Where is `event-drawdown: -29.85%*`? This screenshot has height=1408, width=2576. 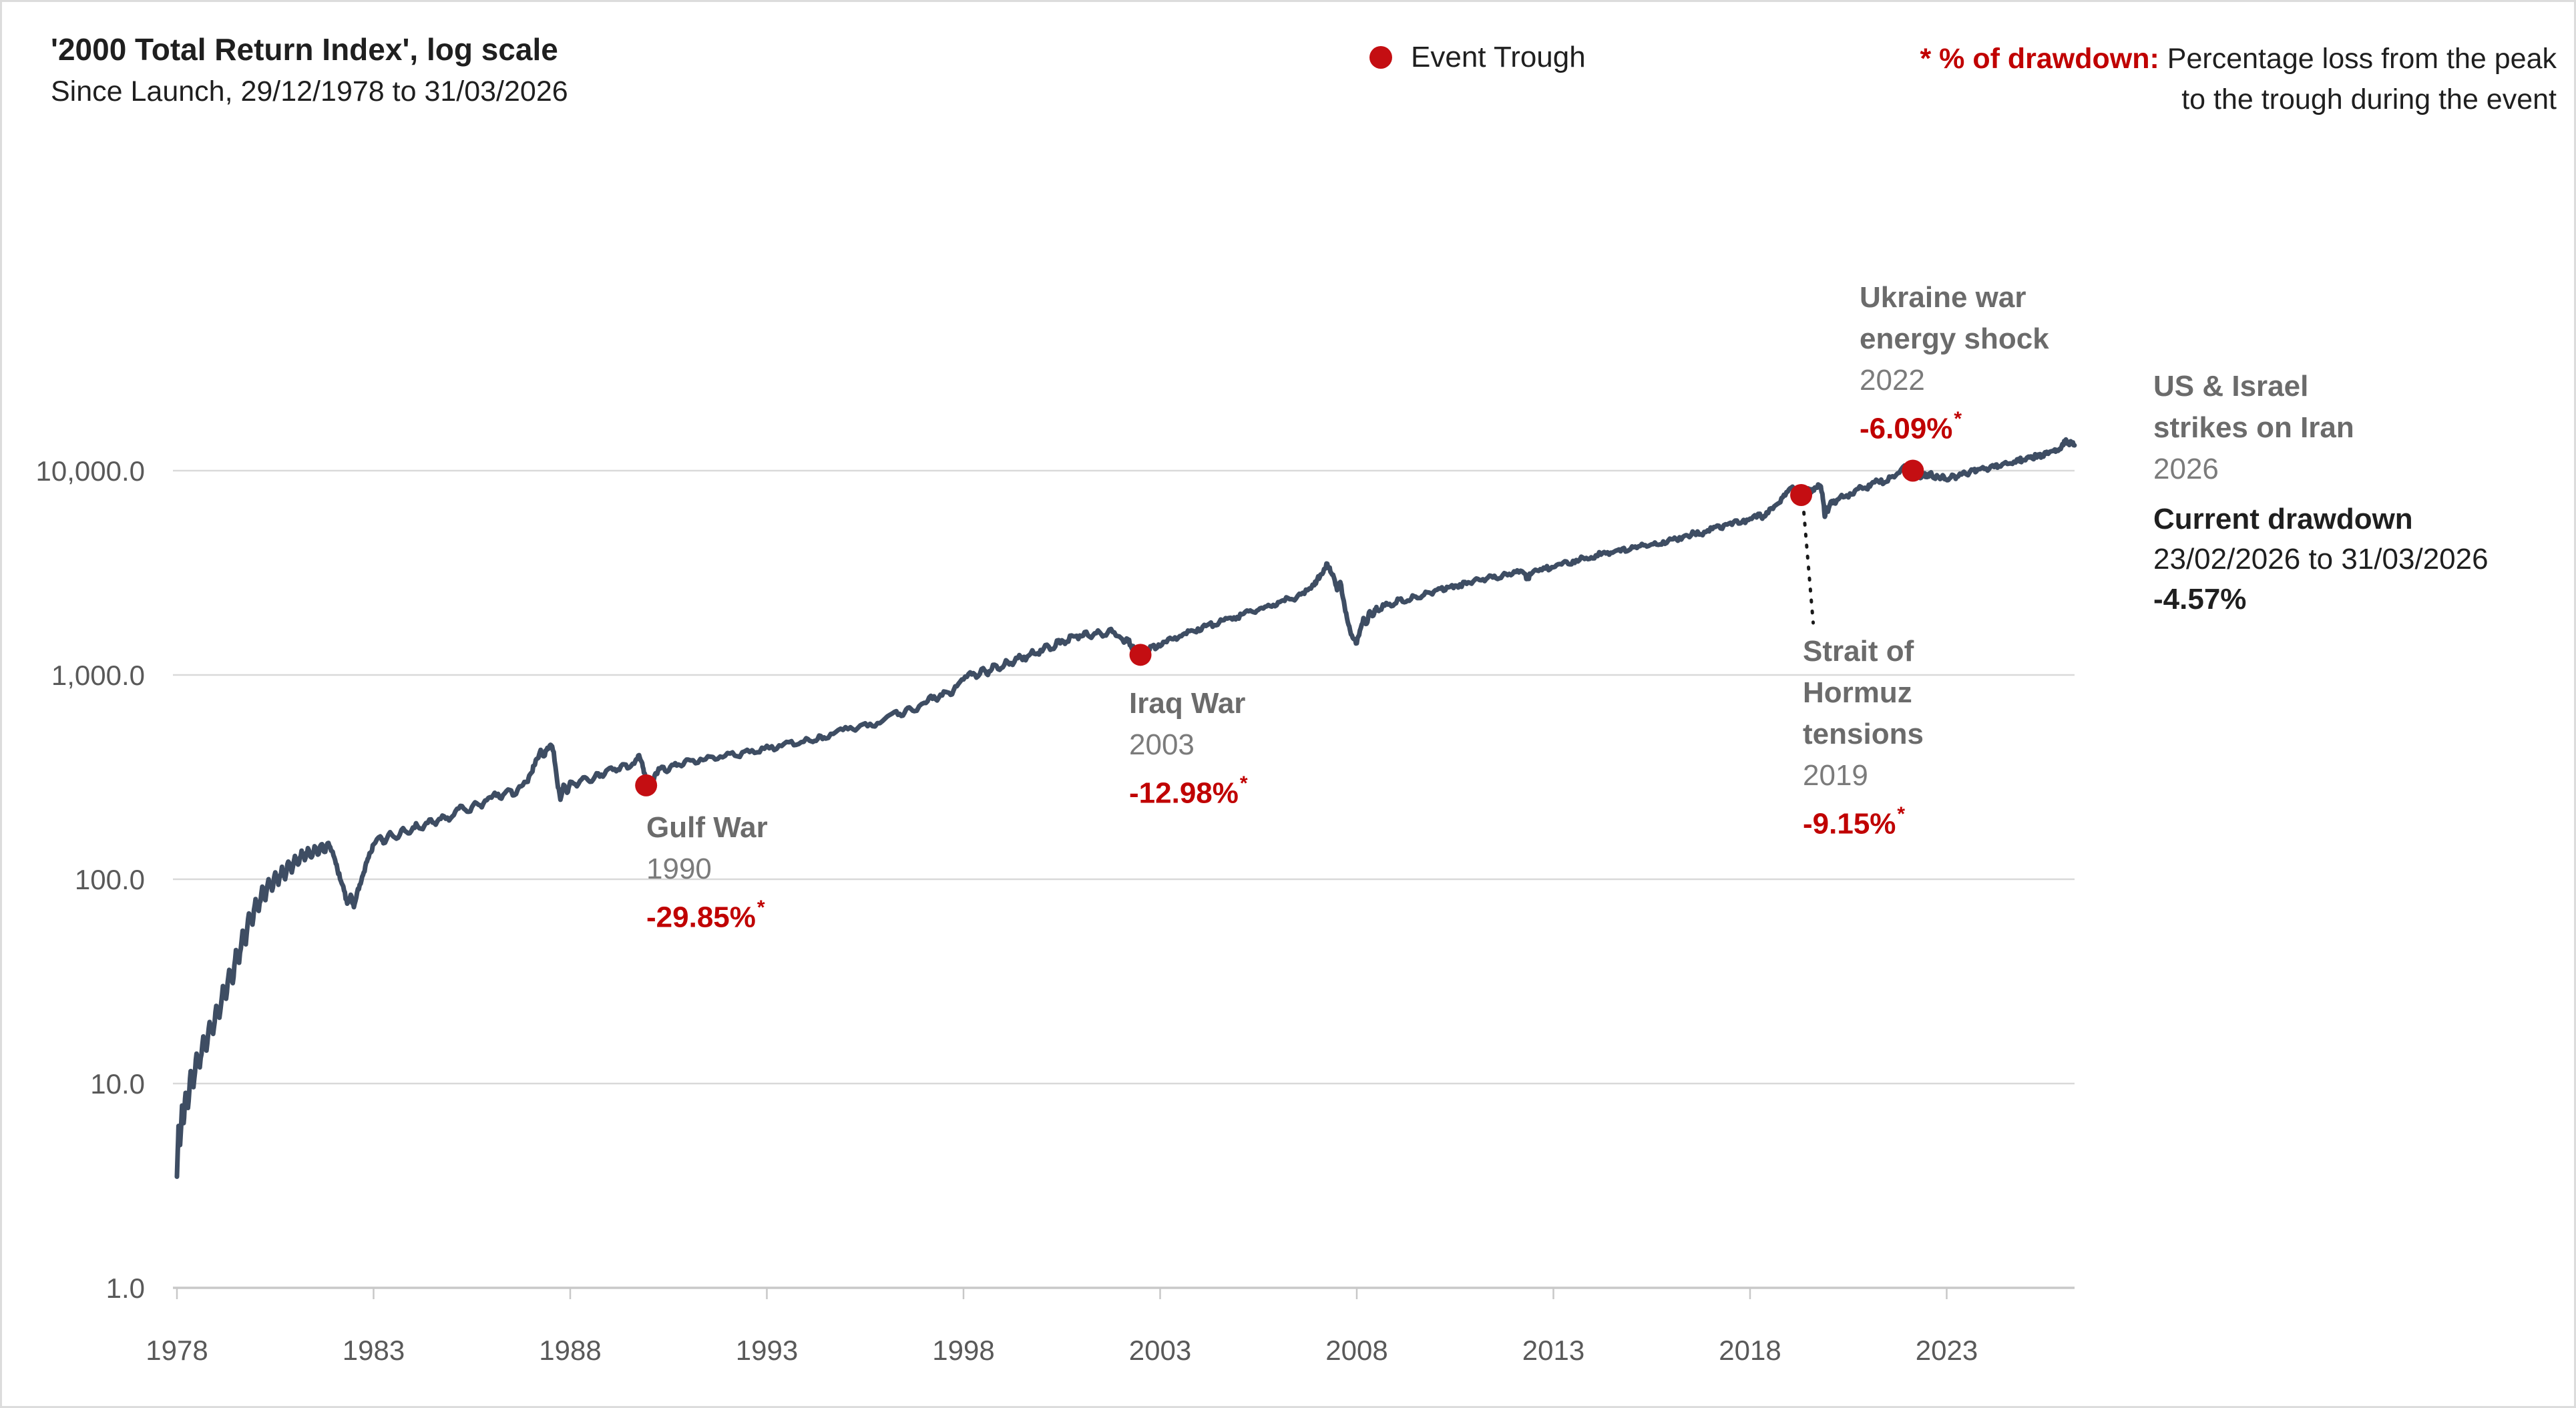
event-drawdown: -29.85%* is located at coordinates (705, 915).